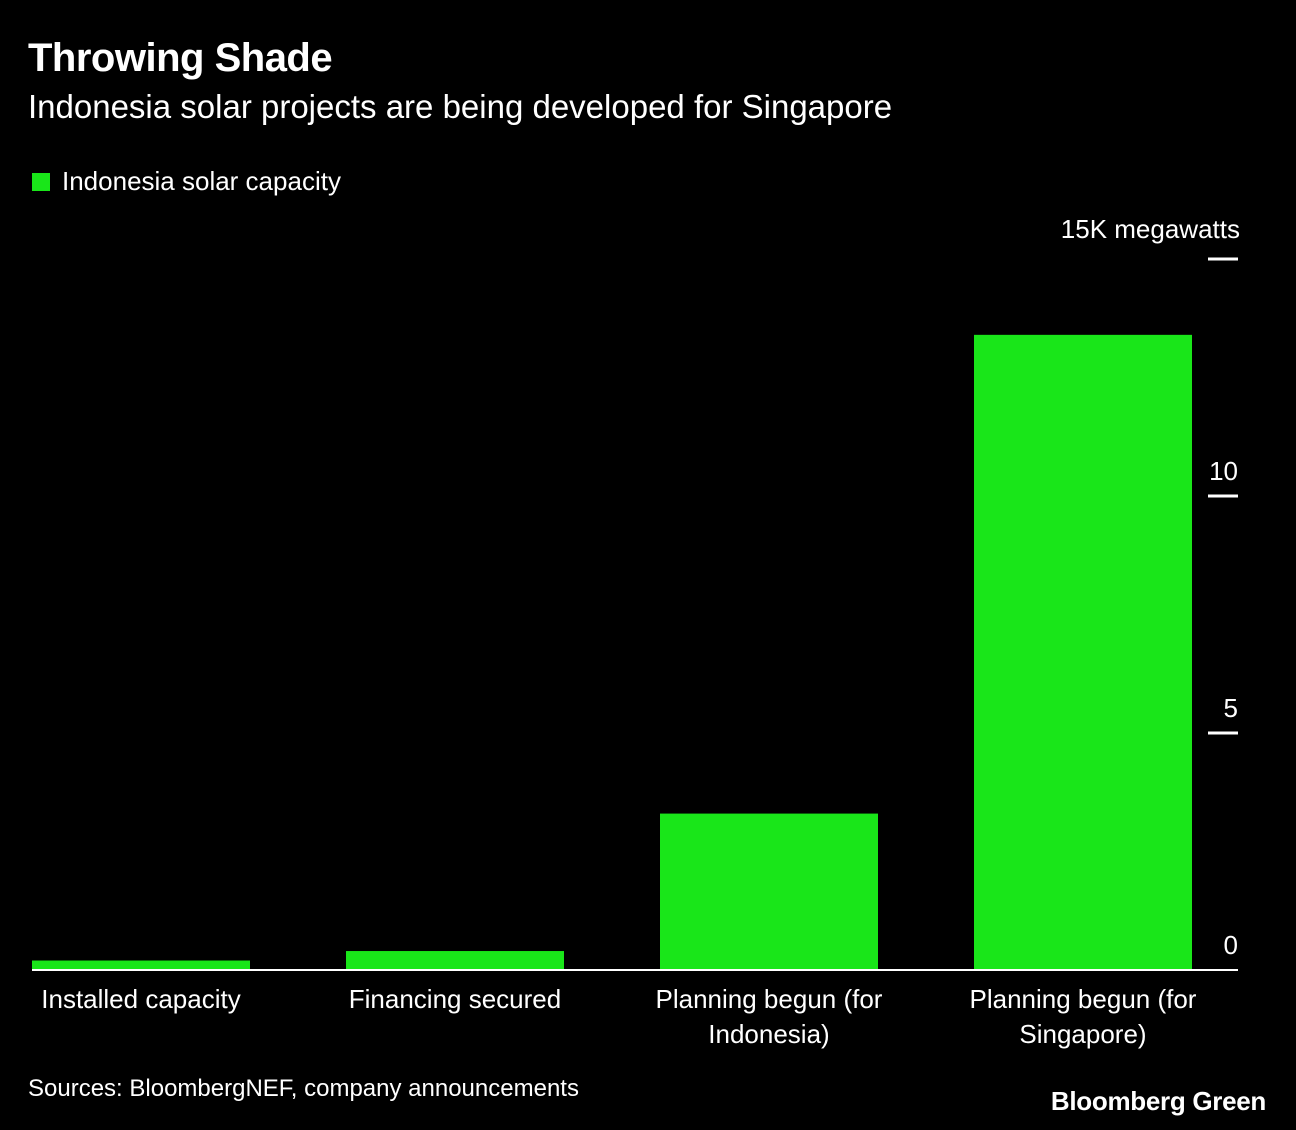  What do you see at coordinates (201, 181) in the screenshot?
I see `legend-label: Indonesia solar capacity` at bounding box center [201, 181].